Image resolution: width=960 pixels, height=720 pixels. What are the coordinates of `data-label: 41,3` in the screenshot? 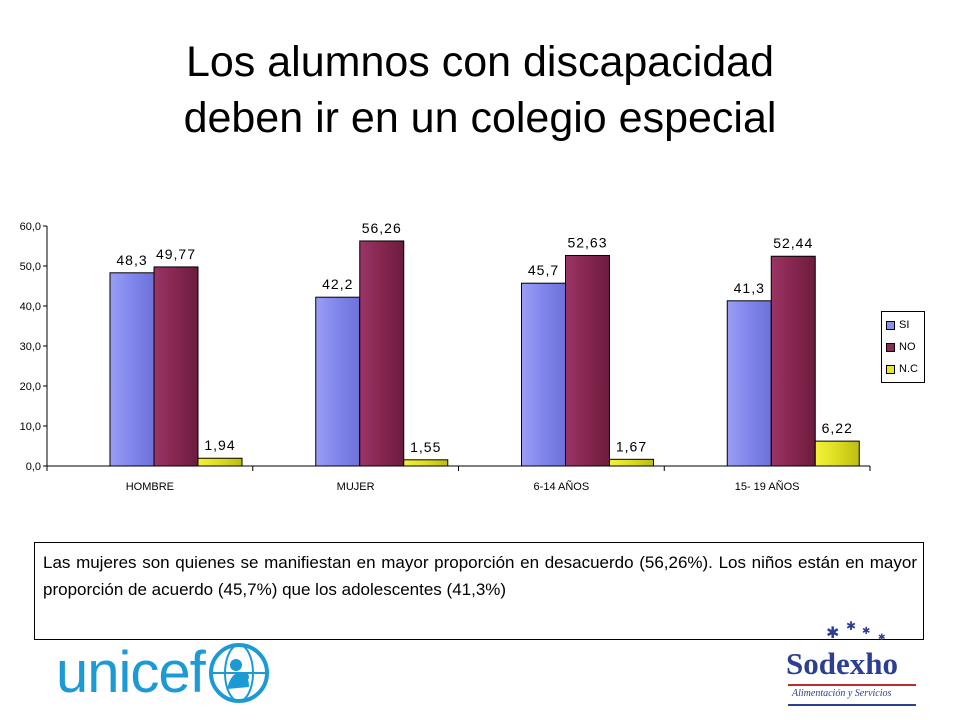 It's located at (749, 288).